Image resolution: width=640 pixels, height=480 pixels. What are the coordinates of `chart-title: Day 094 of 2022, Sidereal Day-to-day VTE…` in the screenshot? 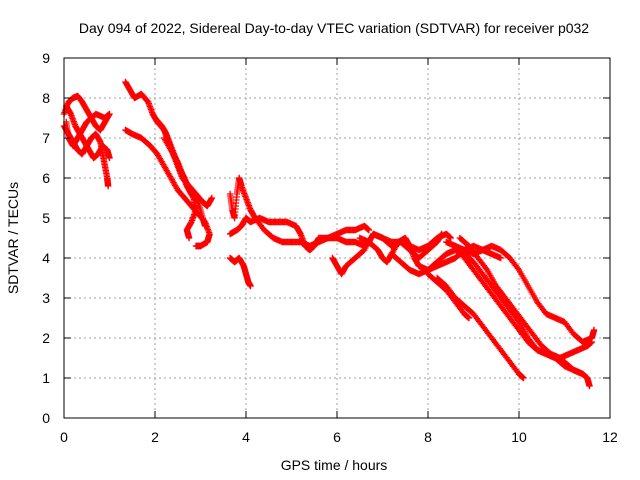 It's located at (334, 28).